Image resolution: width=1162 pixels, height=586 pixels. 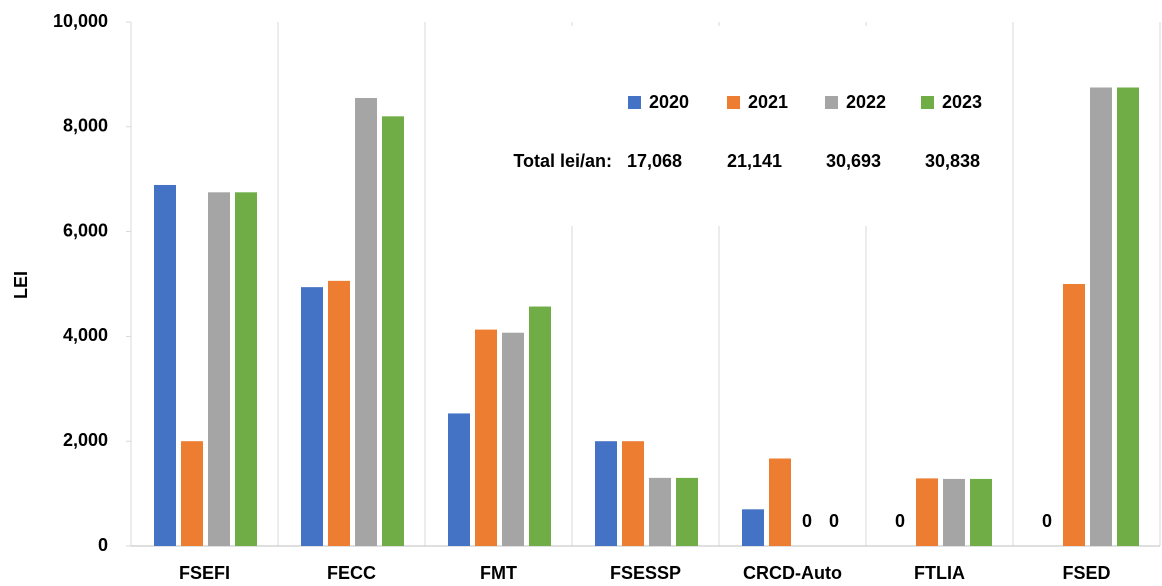 I want to click on y-tick-label: 8,000, so click(x=85, y=126).